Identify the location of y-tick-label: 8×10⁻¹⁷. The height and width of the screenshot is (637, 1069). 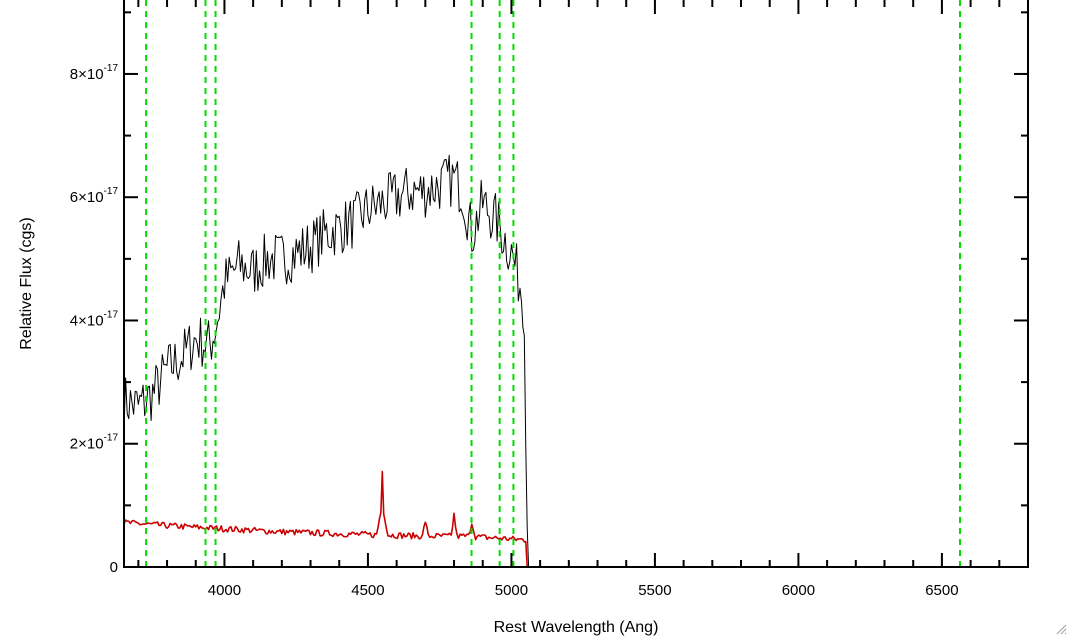
(94, 73).